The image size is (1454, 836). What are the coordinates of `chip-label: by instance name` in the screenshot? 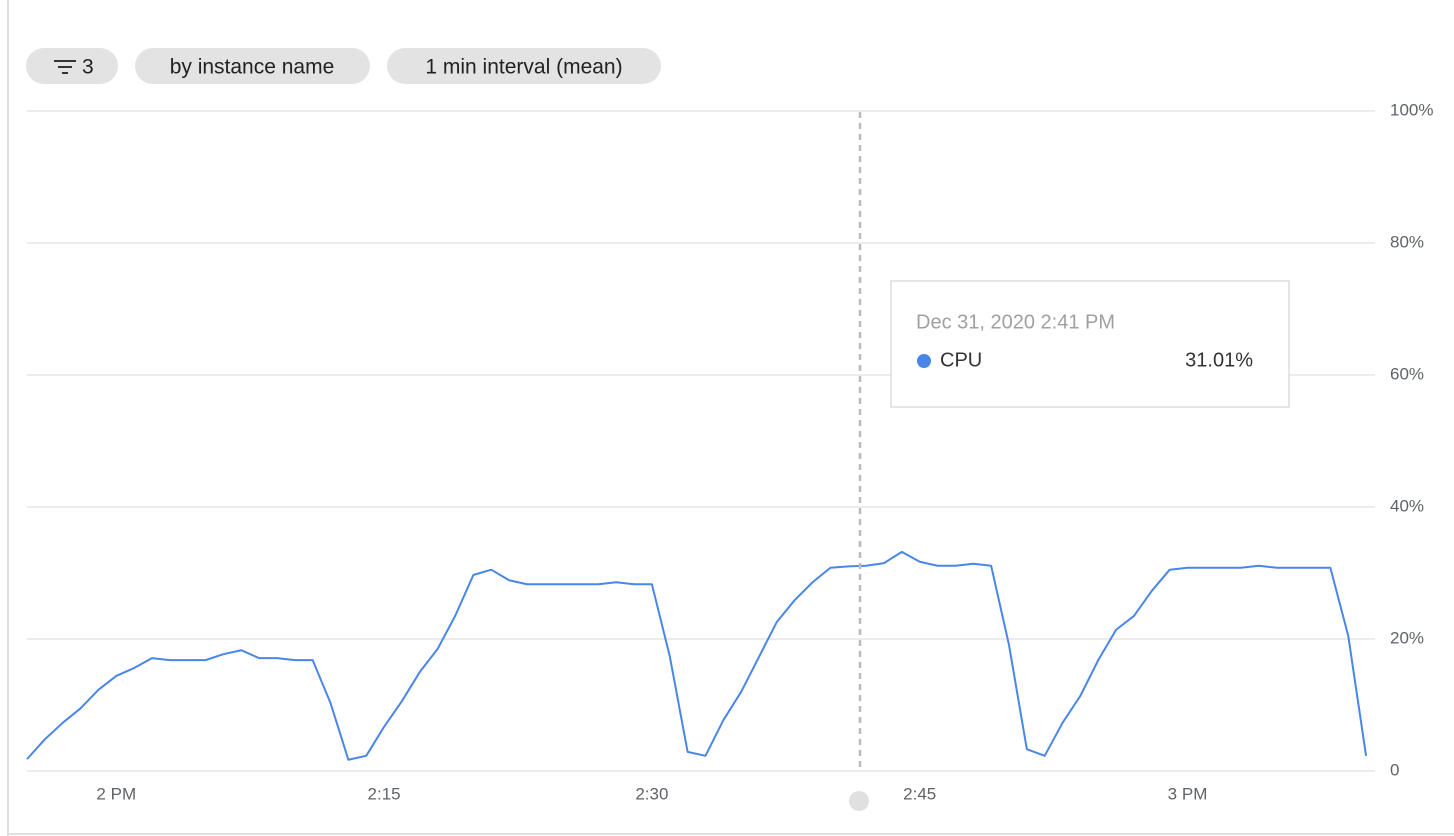 It's located at (252, 67).